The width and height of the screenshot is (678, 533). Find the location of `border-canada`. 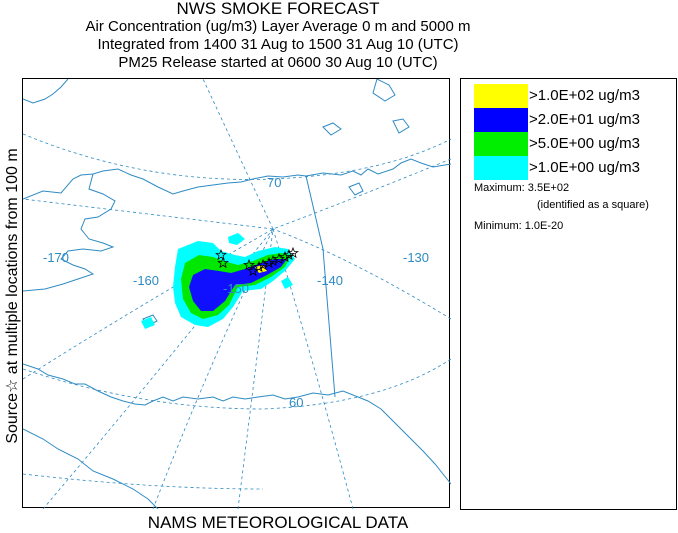

border-canada is located at coordinates (320, 286).